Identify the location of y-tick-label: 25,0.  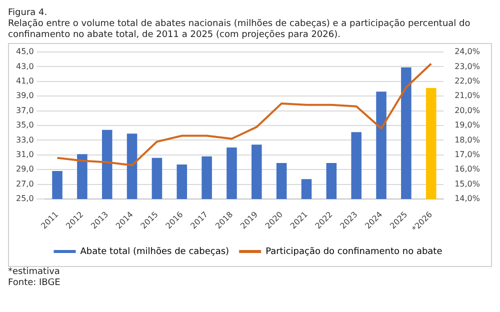
(25, 199).